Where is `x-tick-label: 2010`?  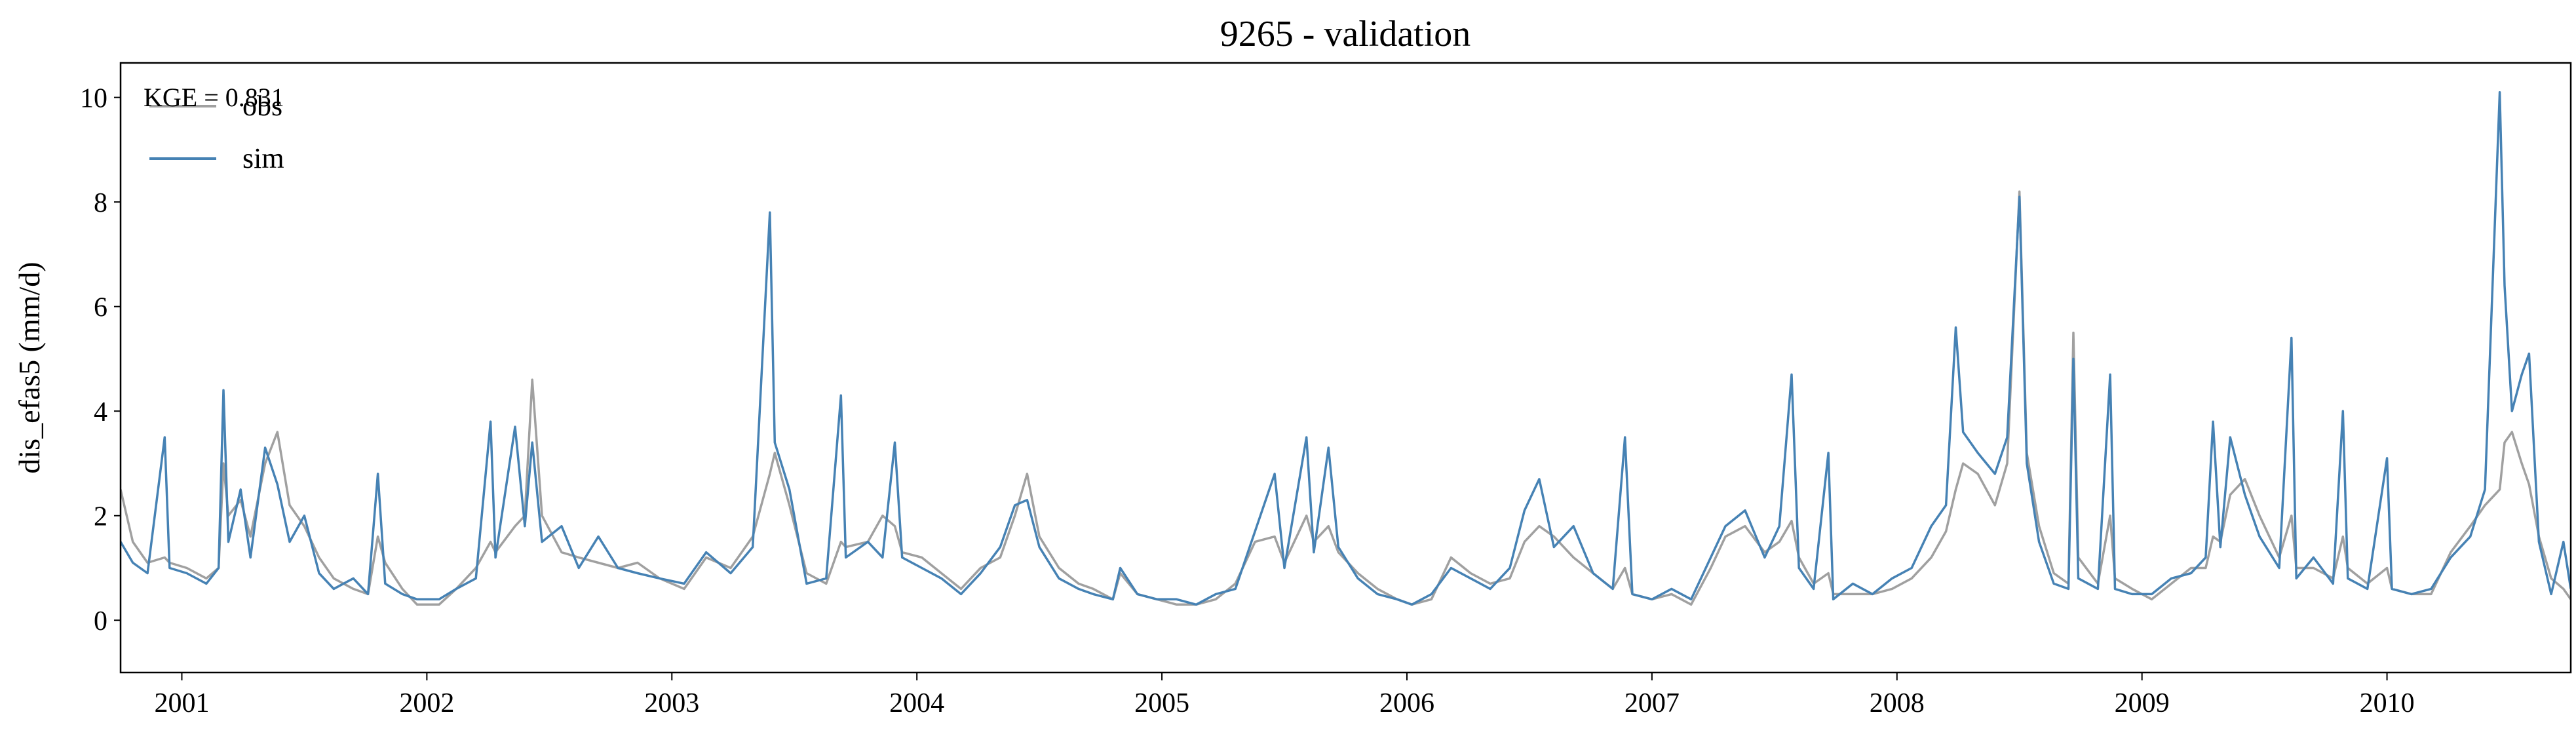
x-tick-label: 2010 is located at coordinates (2387, 703).